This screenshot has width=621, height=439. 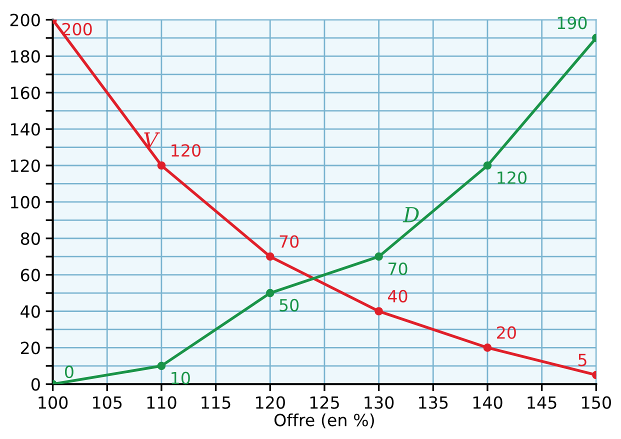 What do you see at coordinates (572, 23) in the screenshot?
I see `data-label: 190` at bounding box center [572, 23].